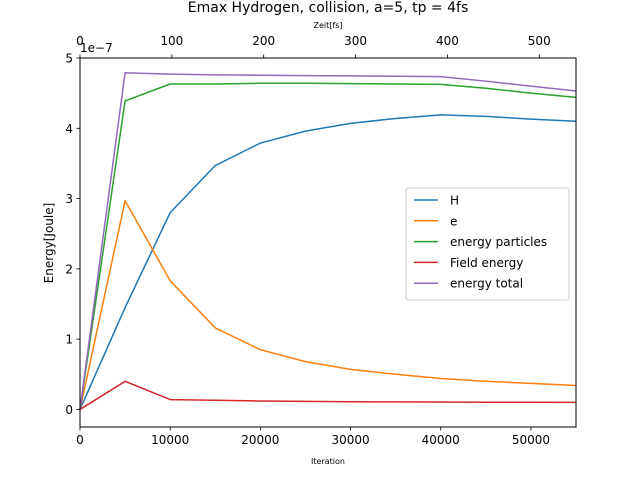  What do you see at coordinates (441, 440) in the screenshot?
I see `x-tick-label-4: 40000` at bounding box center [441, 440].